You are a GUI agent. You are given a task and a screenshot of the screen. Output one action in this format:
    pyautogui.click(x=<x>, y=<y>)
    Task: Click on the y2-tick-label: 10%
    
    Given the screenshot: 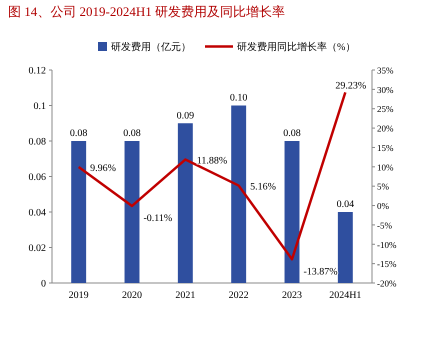 What is the action you would take?
    pyautogui.click(x=385, y=167)
    